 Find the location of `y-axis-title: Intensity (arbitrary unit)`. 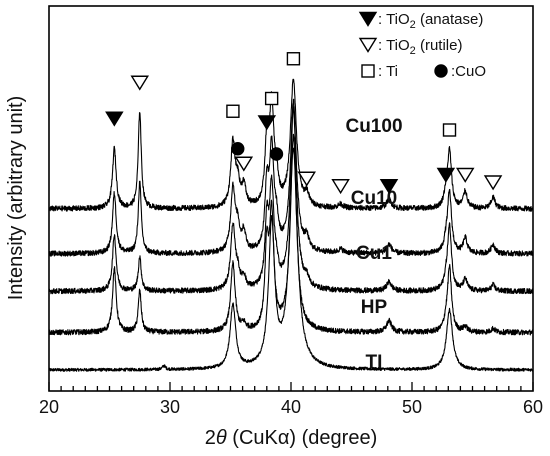

y-axis-title: Intensity (arbitrary unit) is located at coordinates (16, 198).